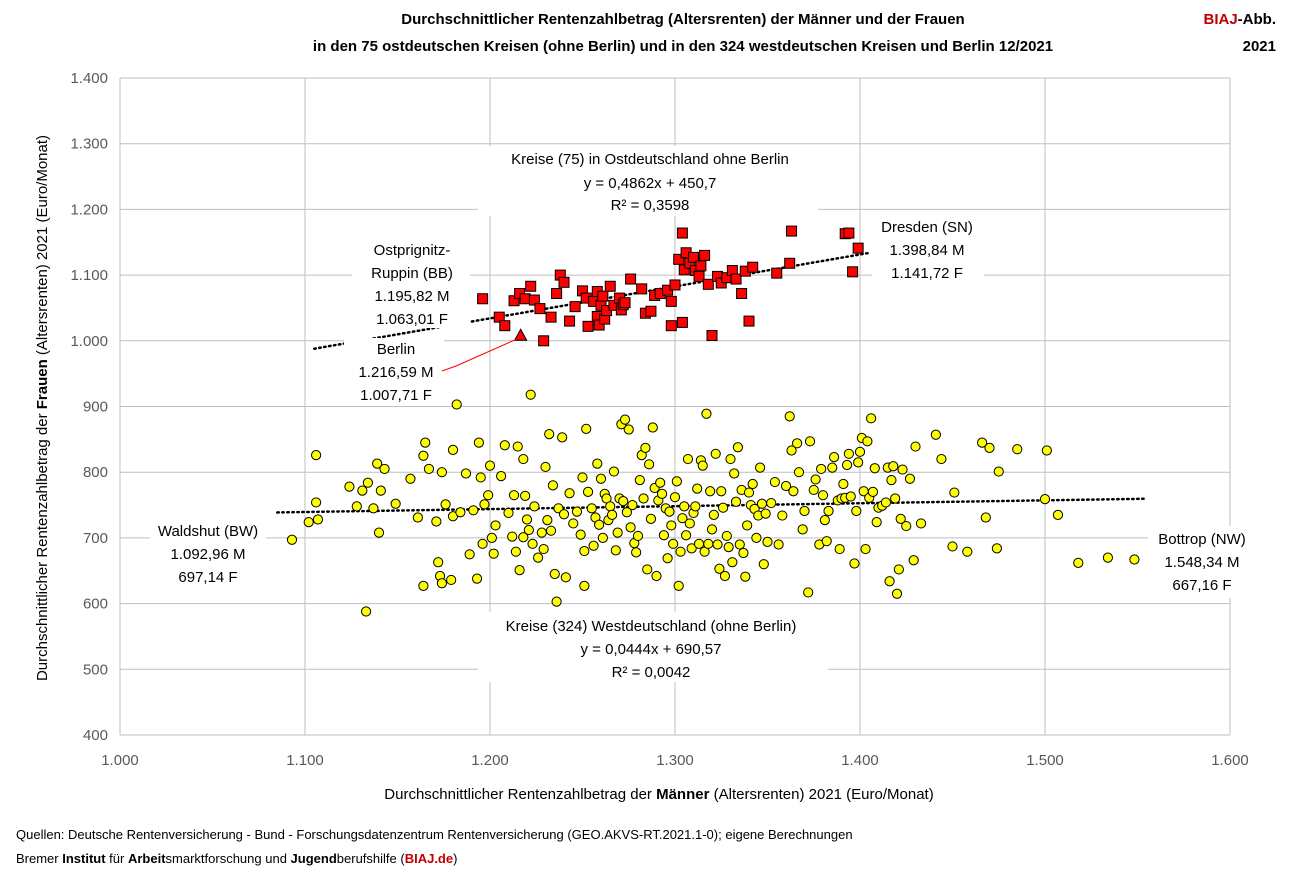  Describe the element at coordinates (95, 604) in the screenshot. I see `y-tick-label: 600` at that location.